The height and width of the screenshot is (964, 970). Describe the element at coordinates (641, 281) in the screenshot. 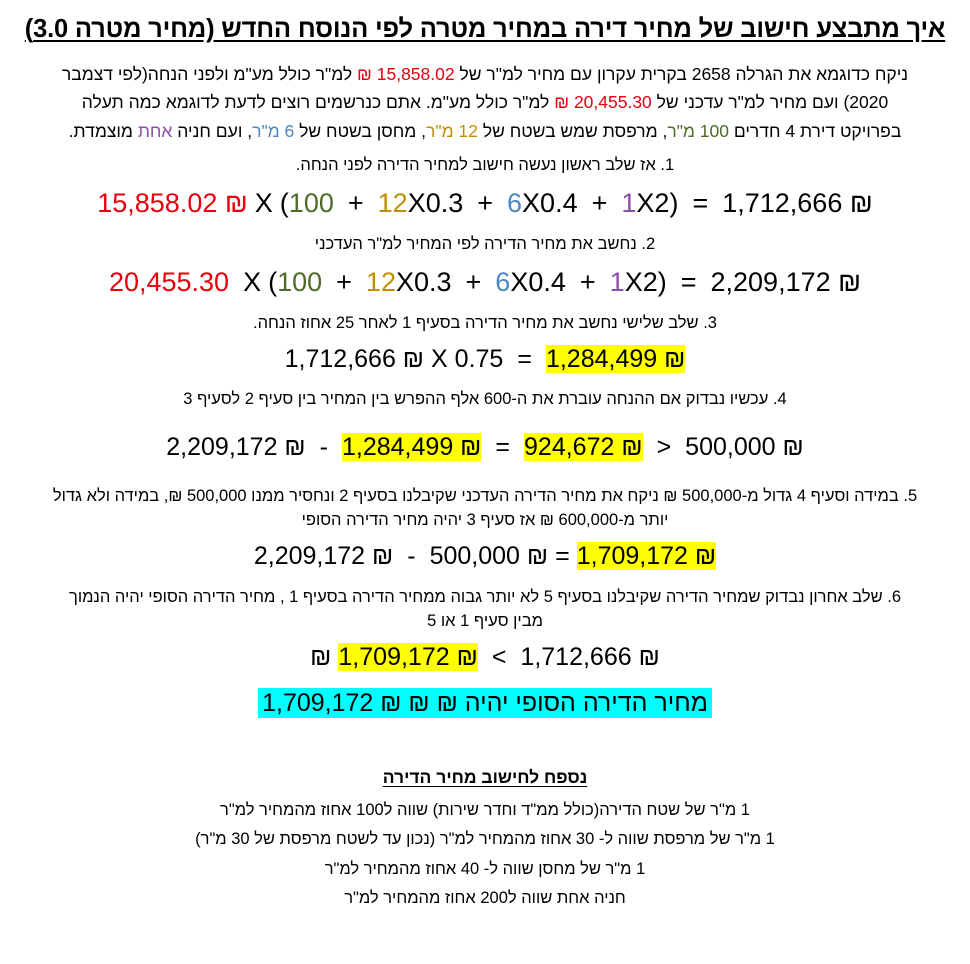

I see `f2-parking-factor: X2` at that location.